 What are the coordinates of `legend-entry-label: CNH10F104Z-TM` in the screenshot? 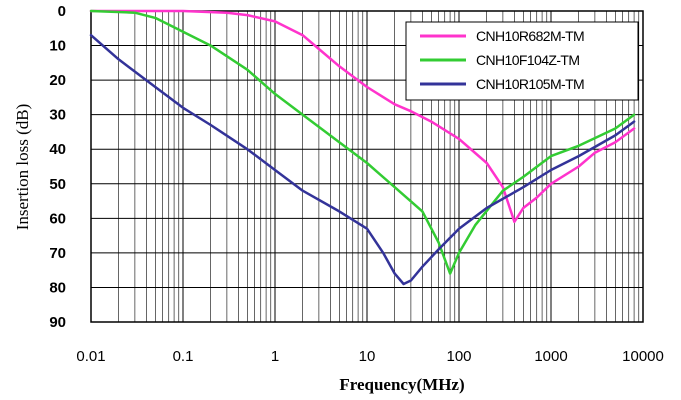 It's located at (527, 60).